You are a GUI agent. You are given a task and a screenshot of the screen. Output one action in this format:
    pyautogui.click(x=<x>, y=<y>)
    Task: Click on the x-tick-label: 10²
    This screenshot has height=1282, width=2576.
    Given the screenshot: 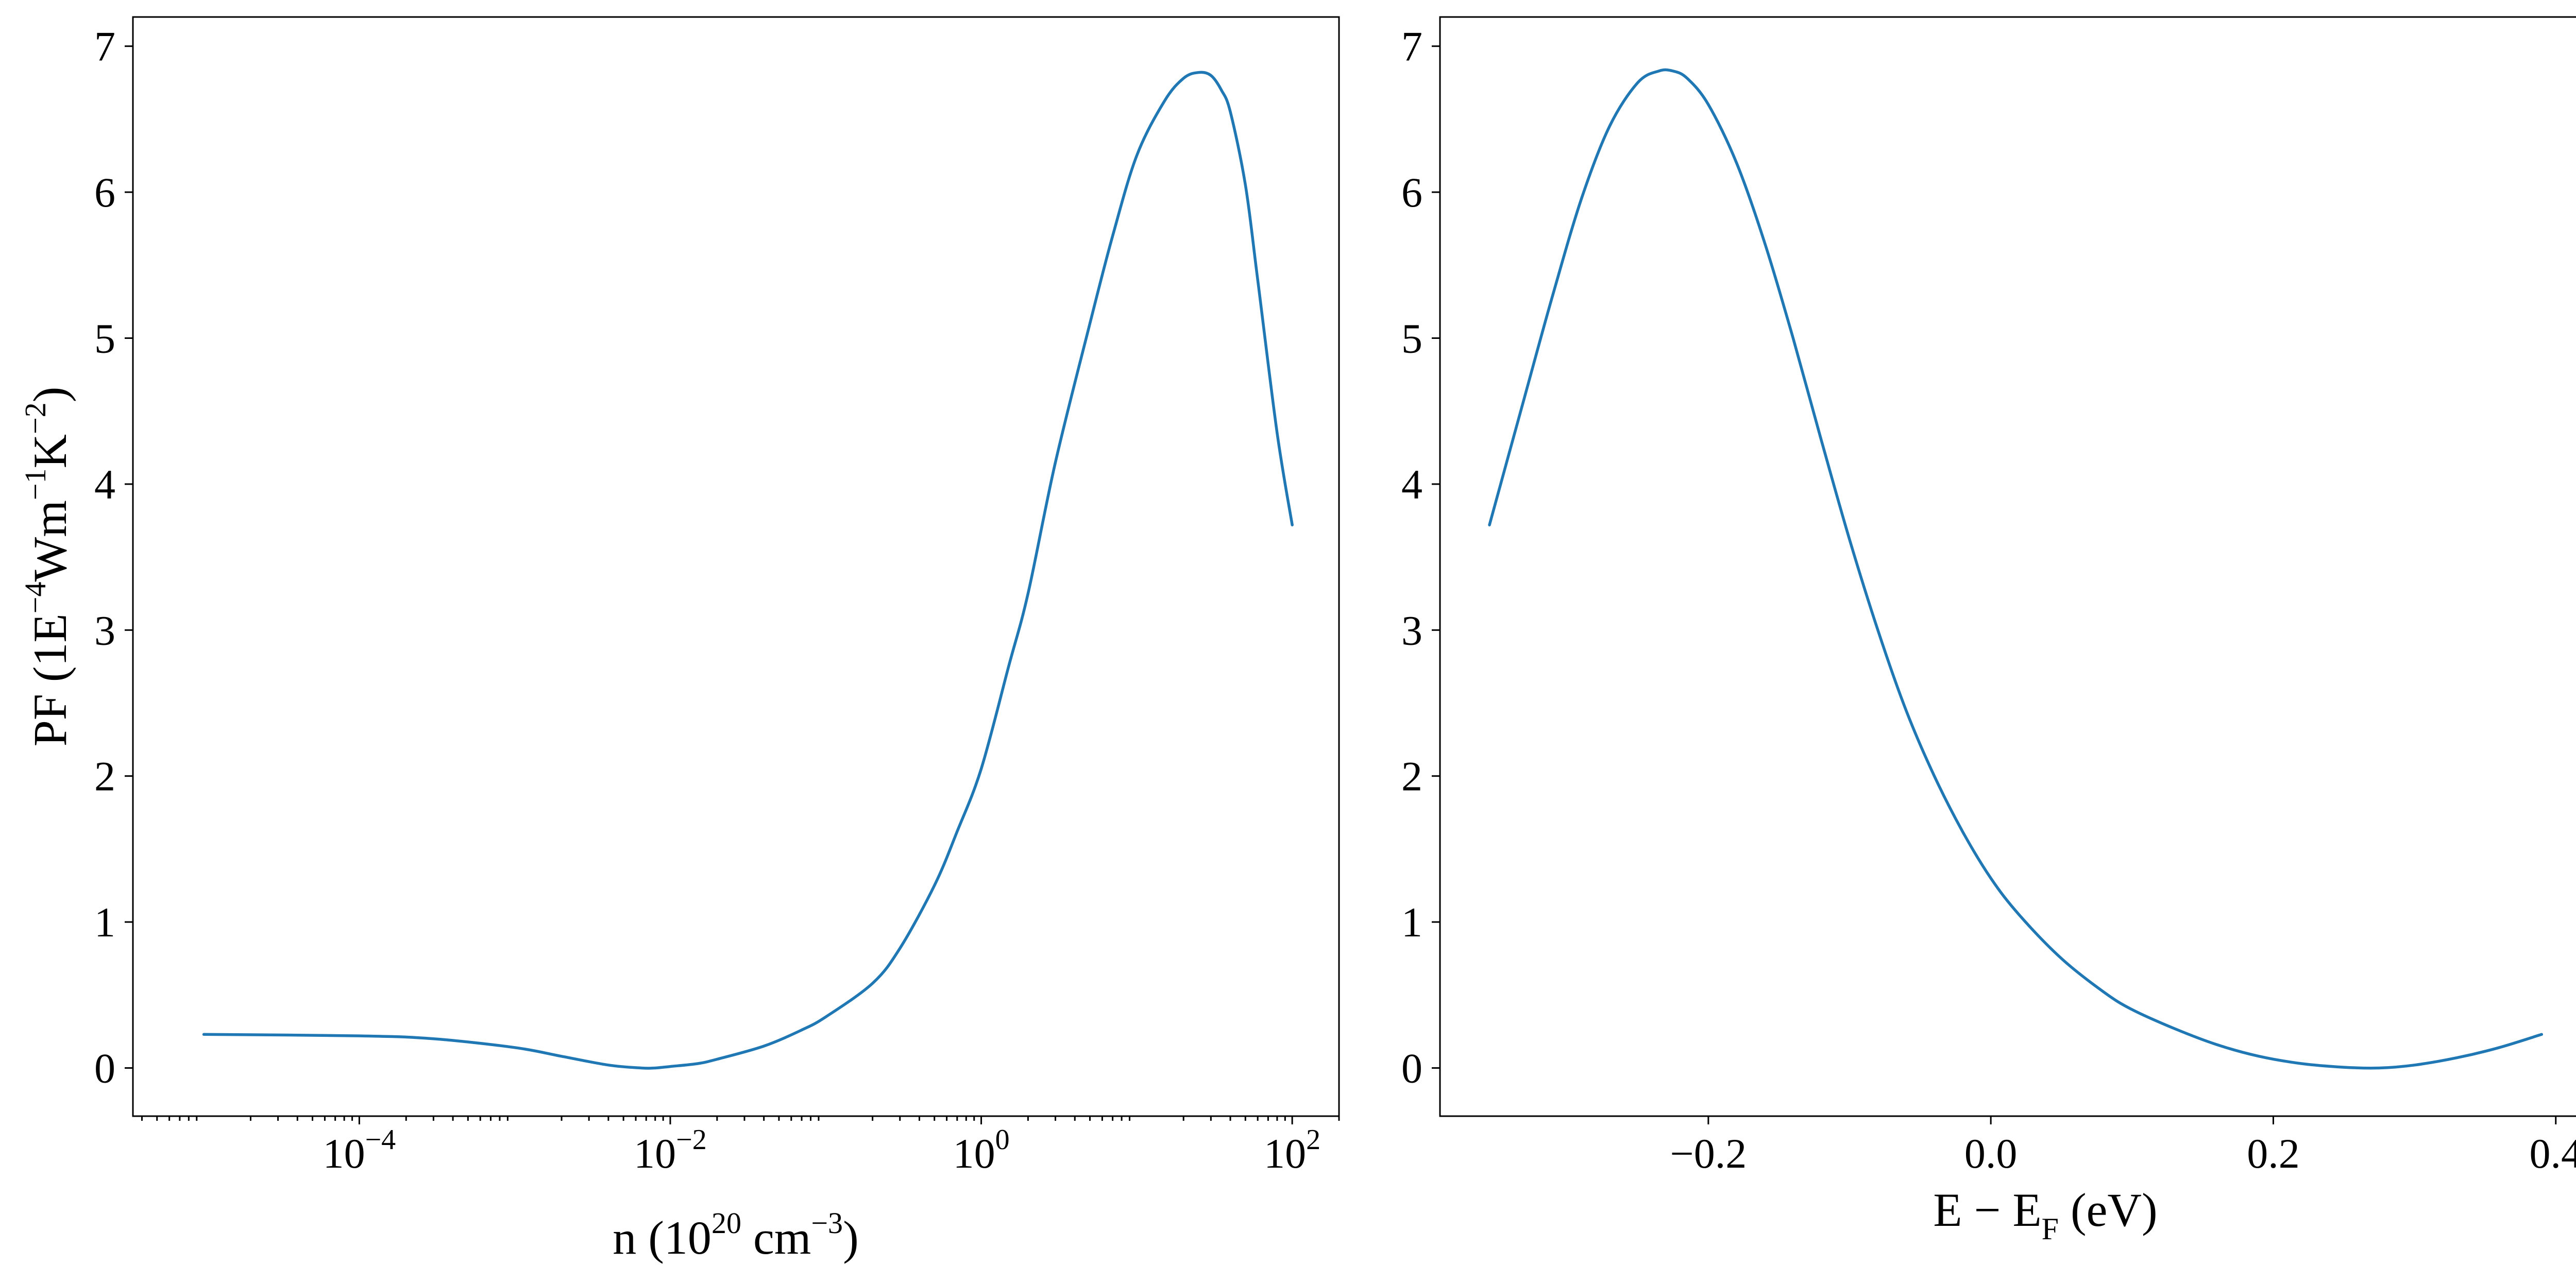 What is the action you would take?
    pyautogui.click(x=1292, y=1150)
    